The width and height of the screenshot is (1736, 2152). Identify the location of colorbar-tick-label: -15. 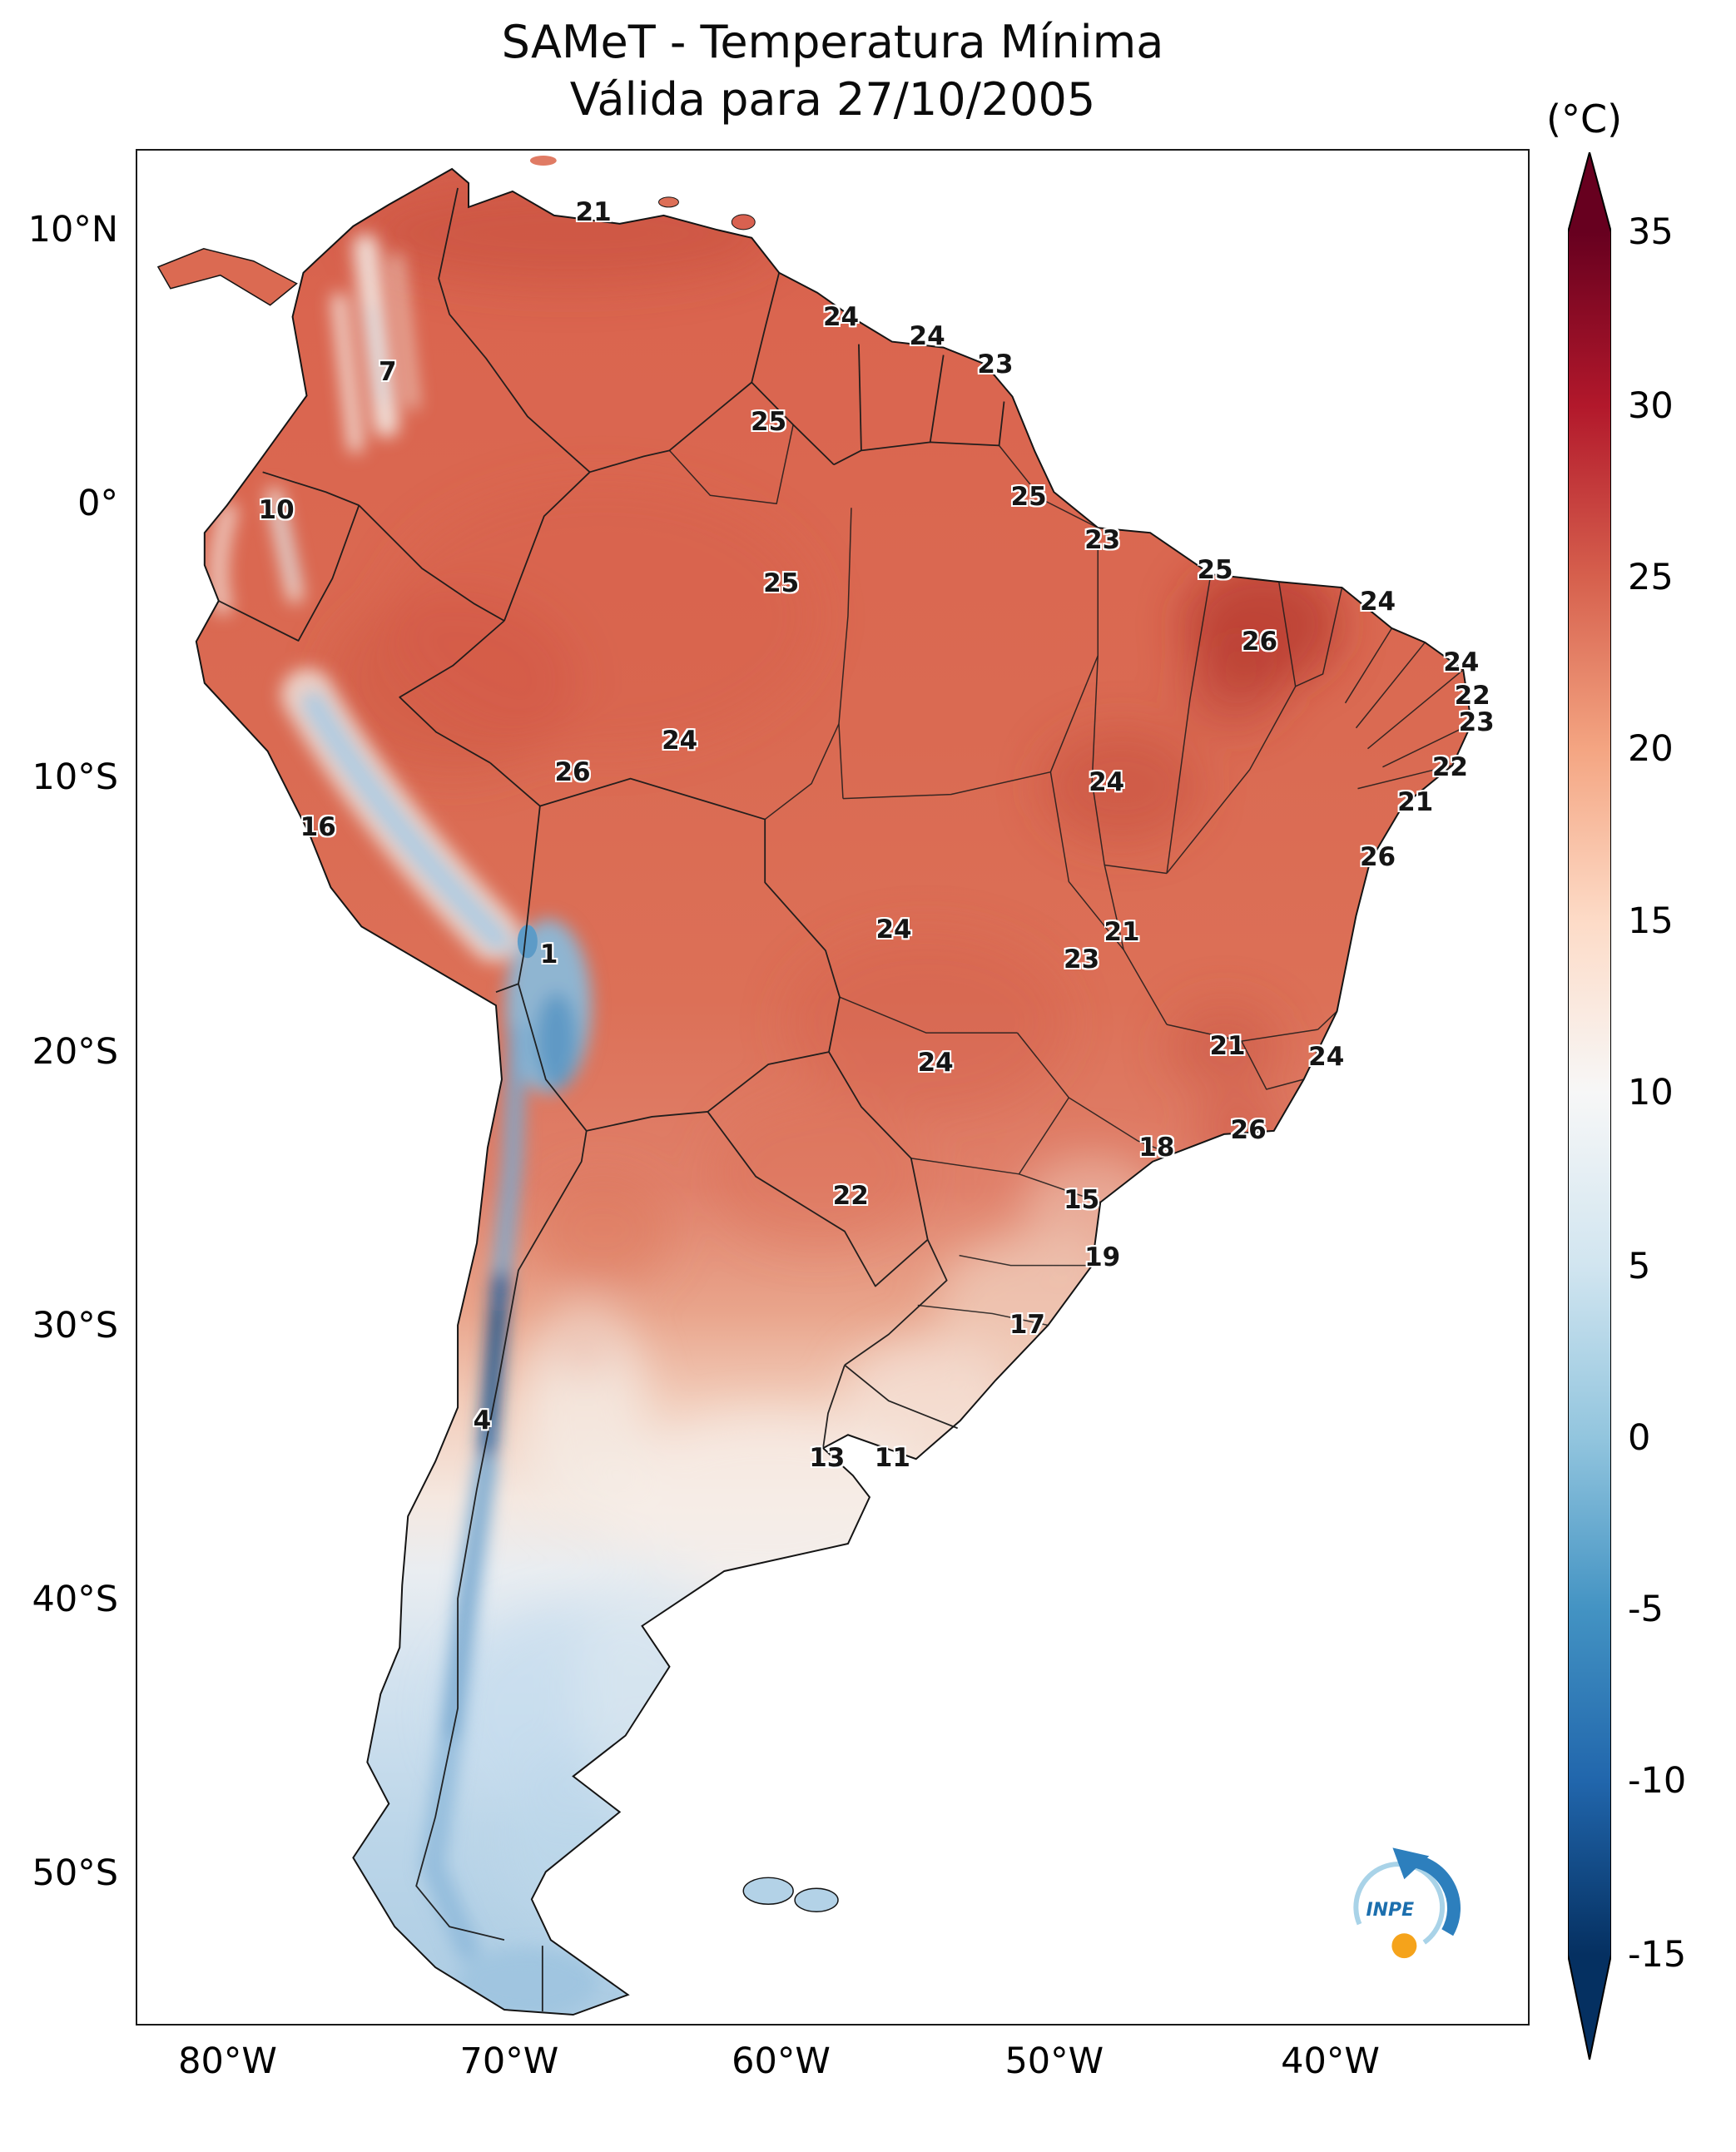
(1658, 1954).